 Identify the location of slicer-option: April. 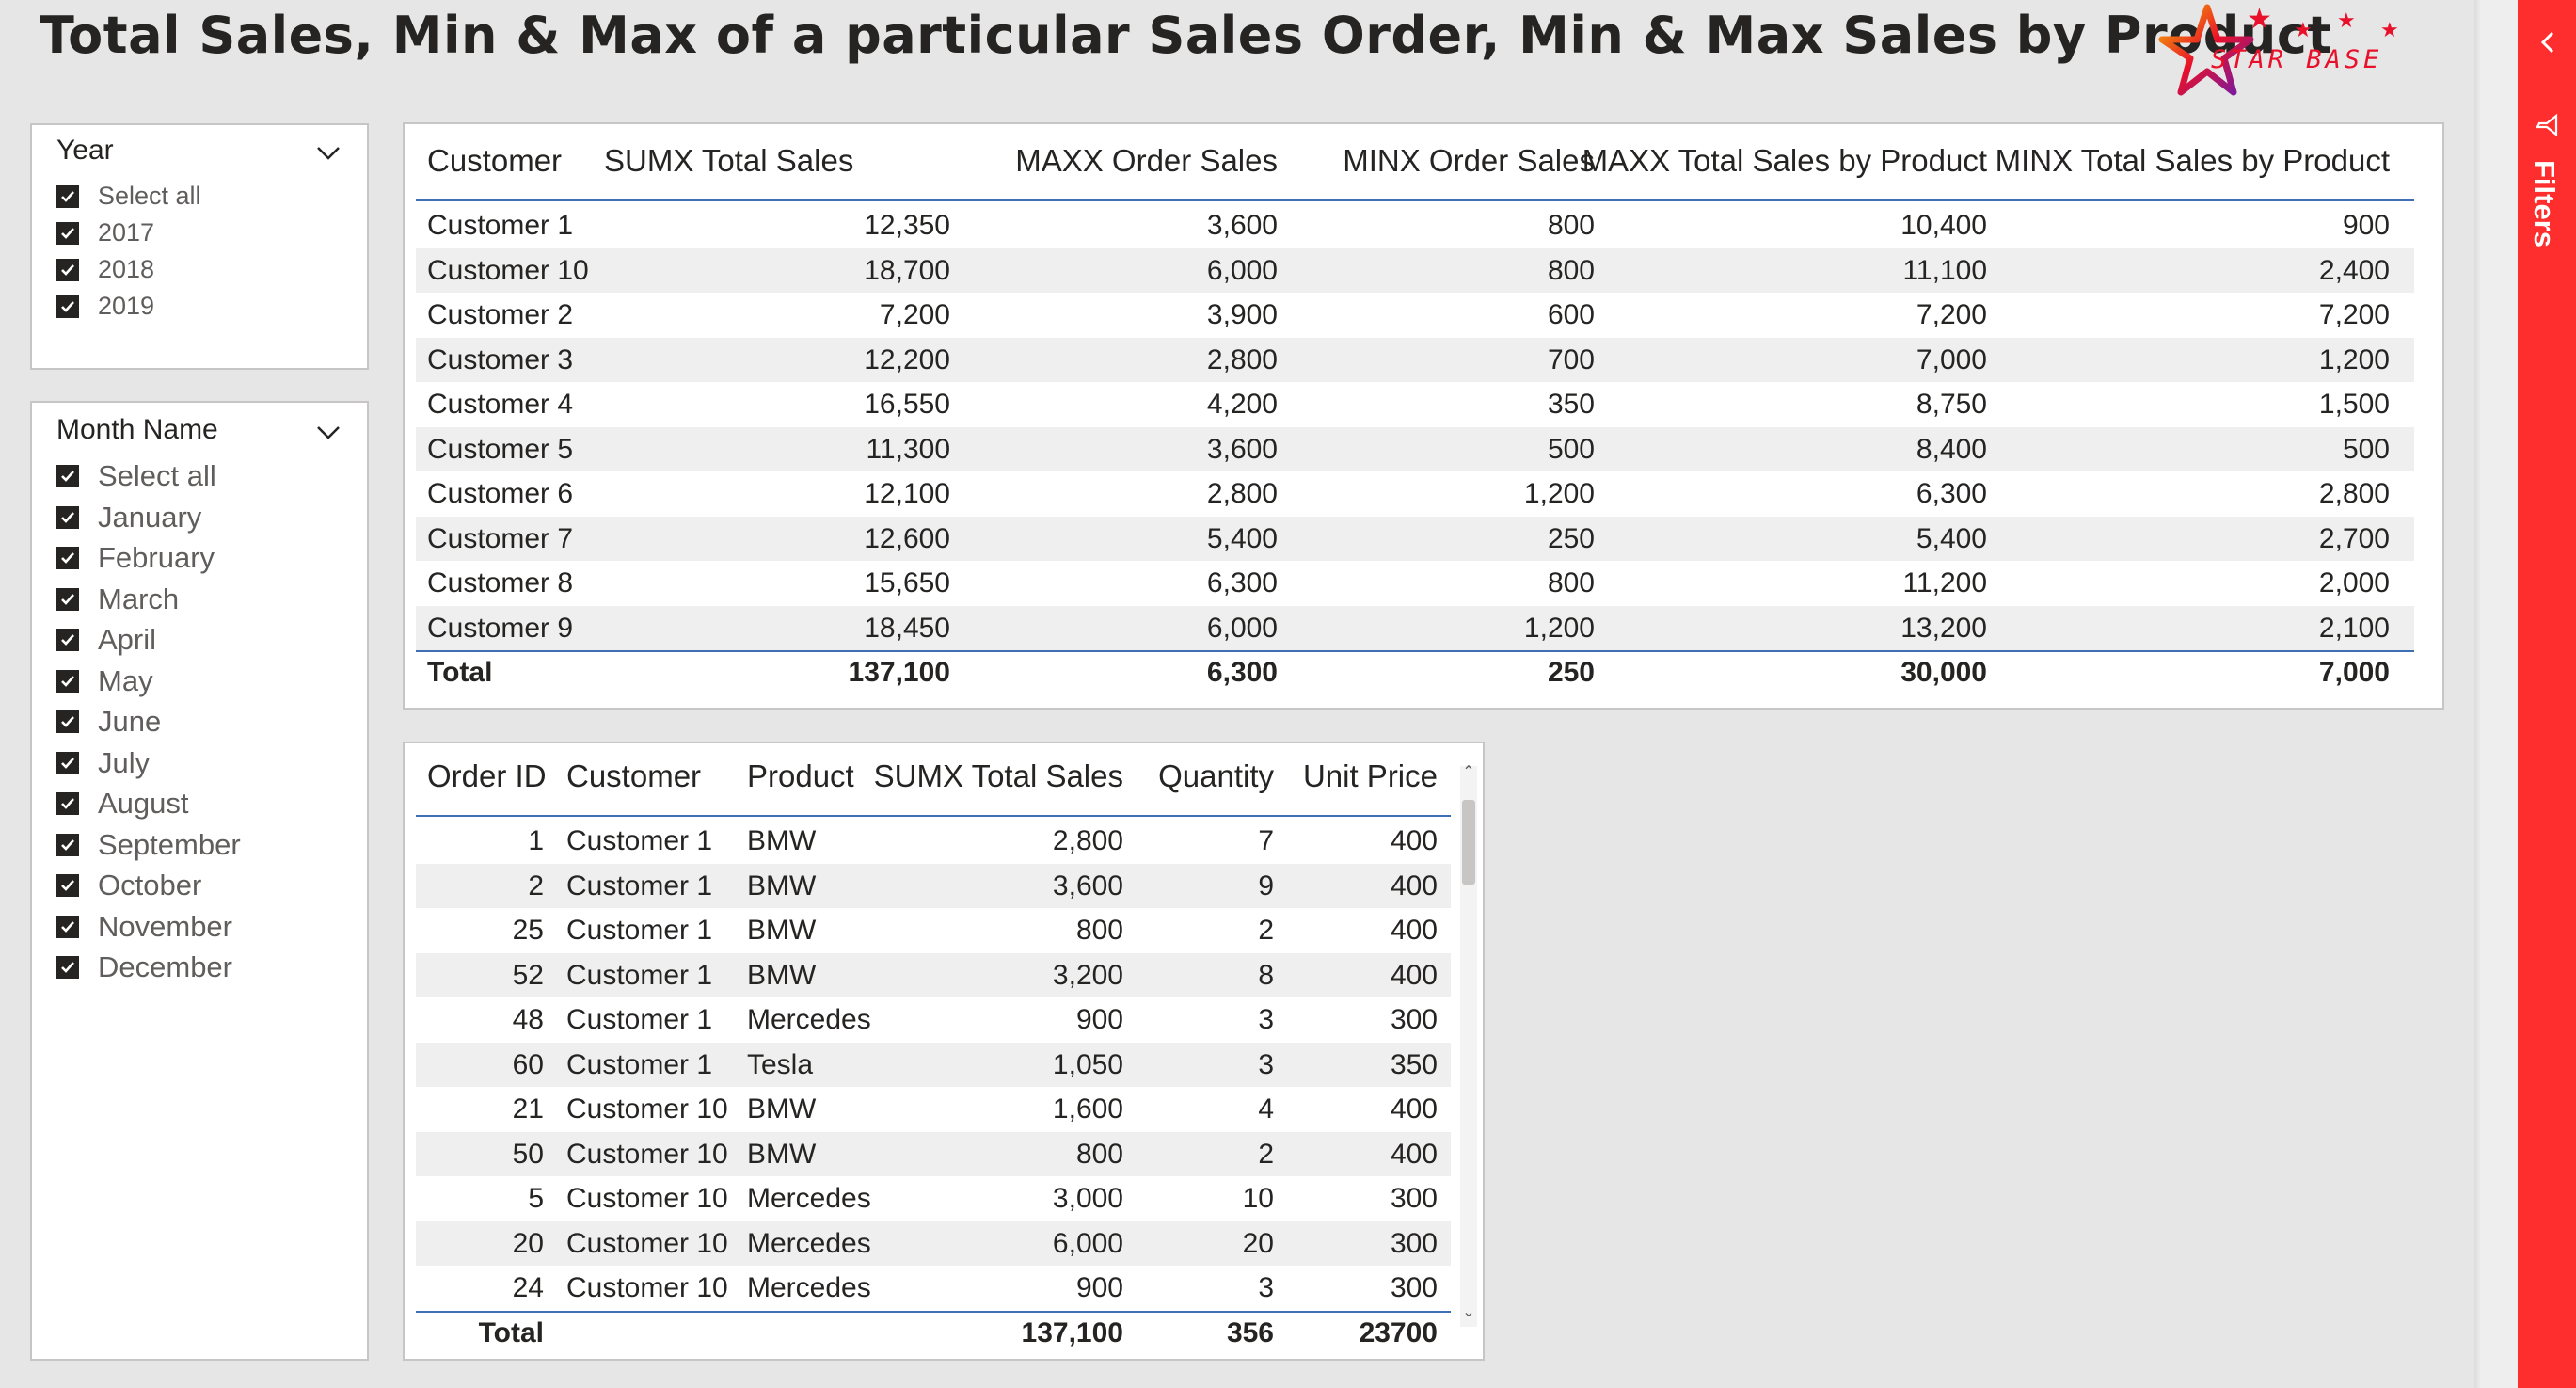
(106, 640).